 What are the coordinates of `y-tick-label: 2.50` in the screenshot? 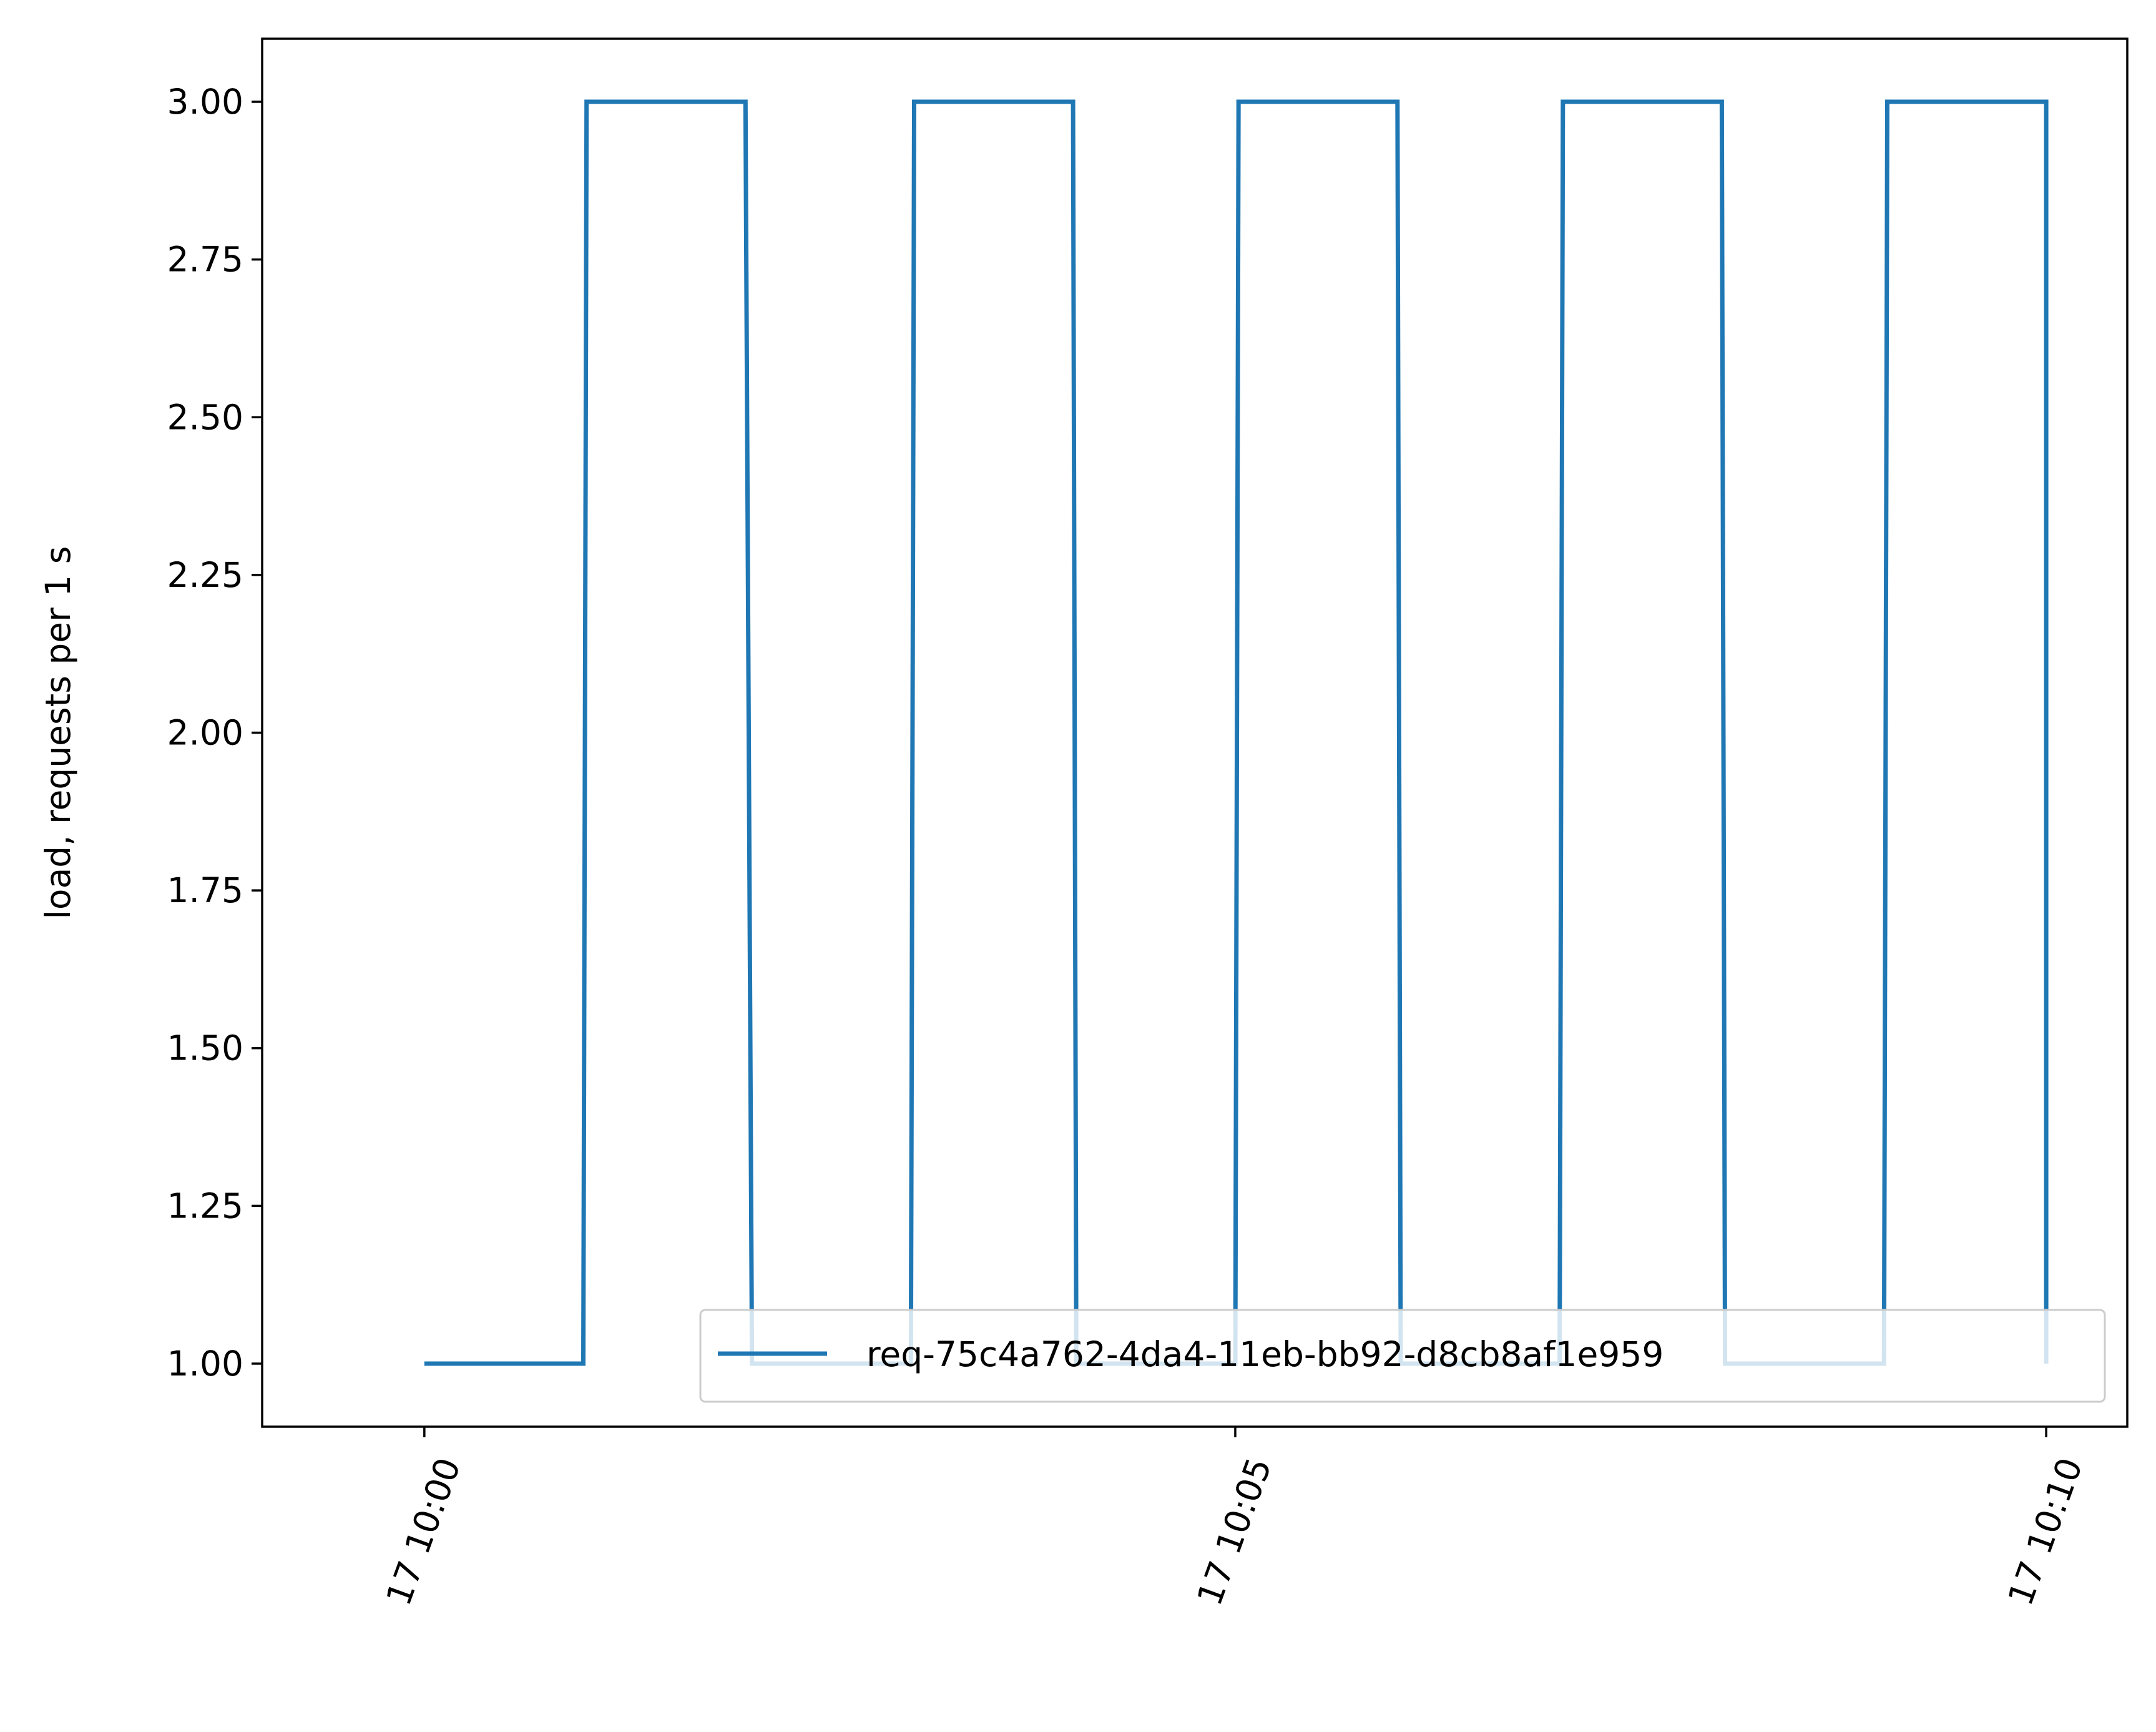 It's located at (205, 417).